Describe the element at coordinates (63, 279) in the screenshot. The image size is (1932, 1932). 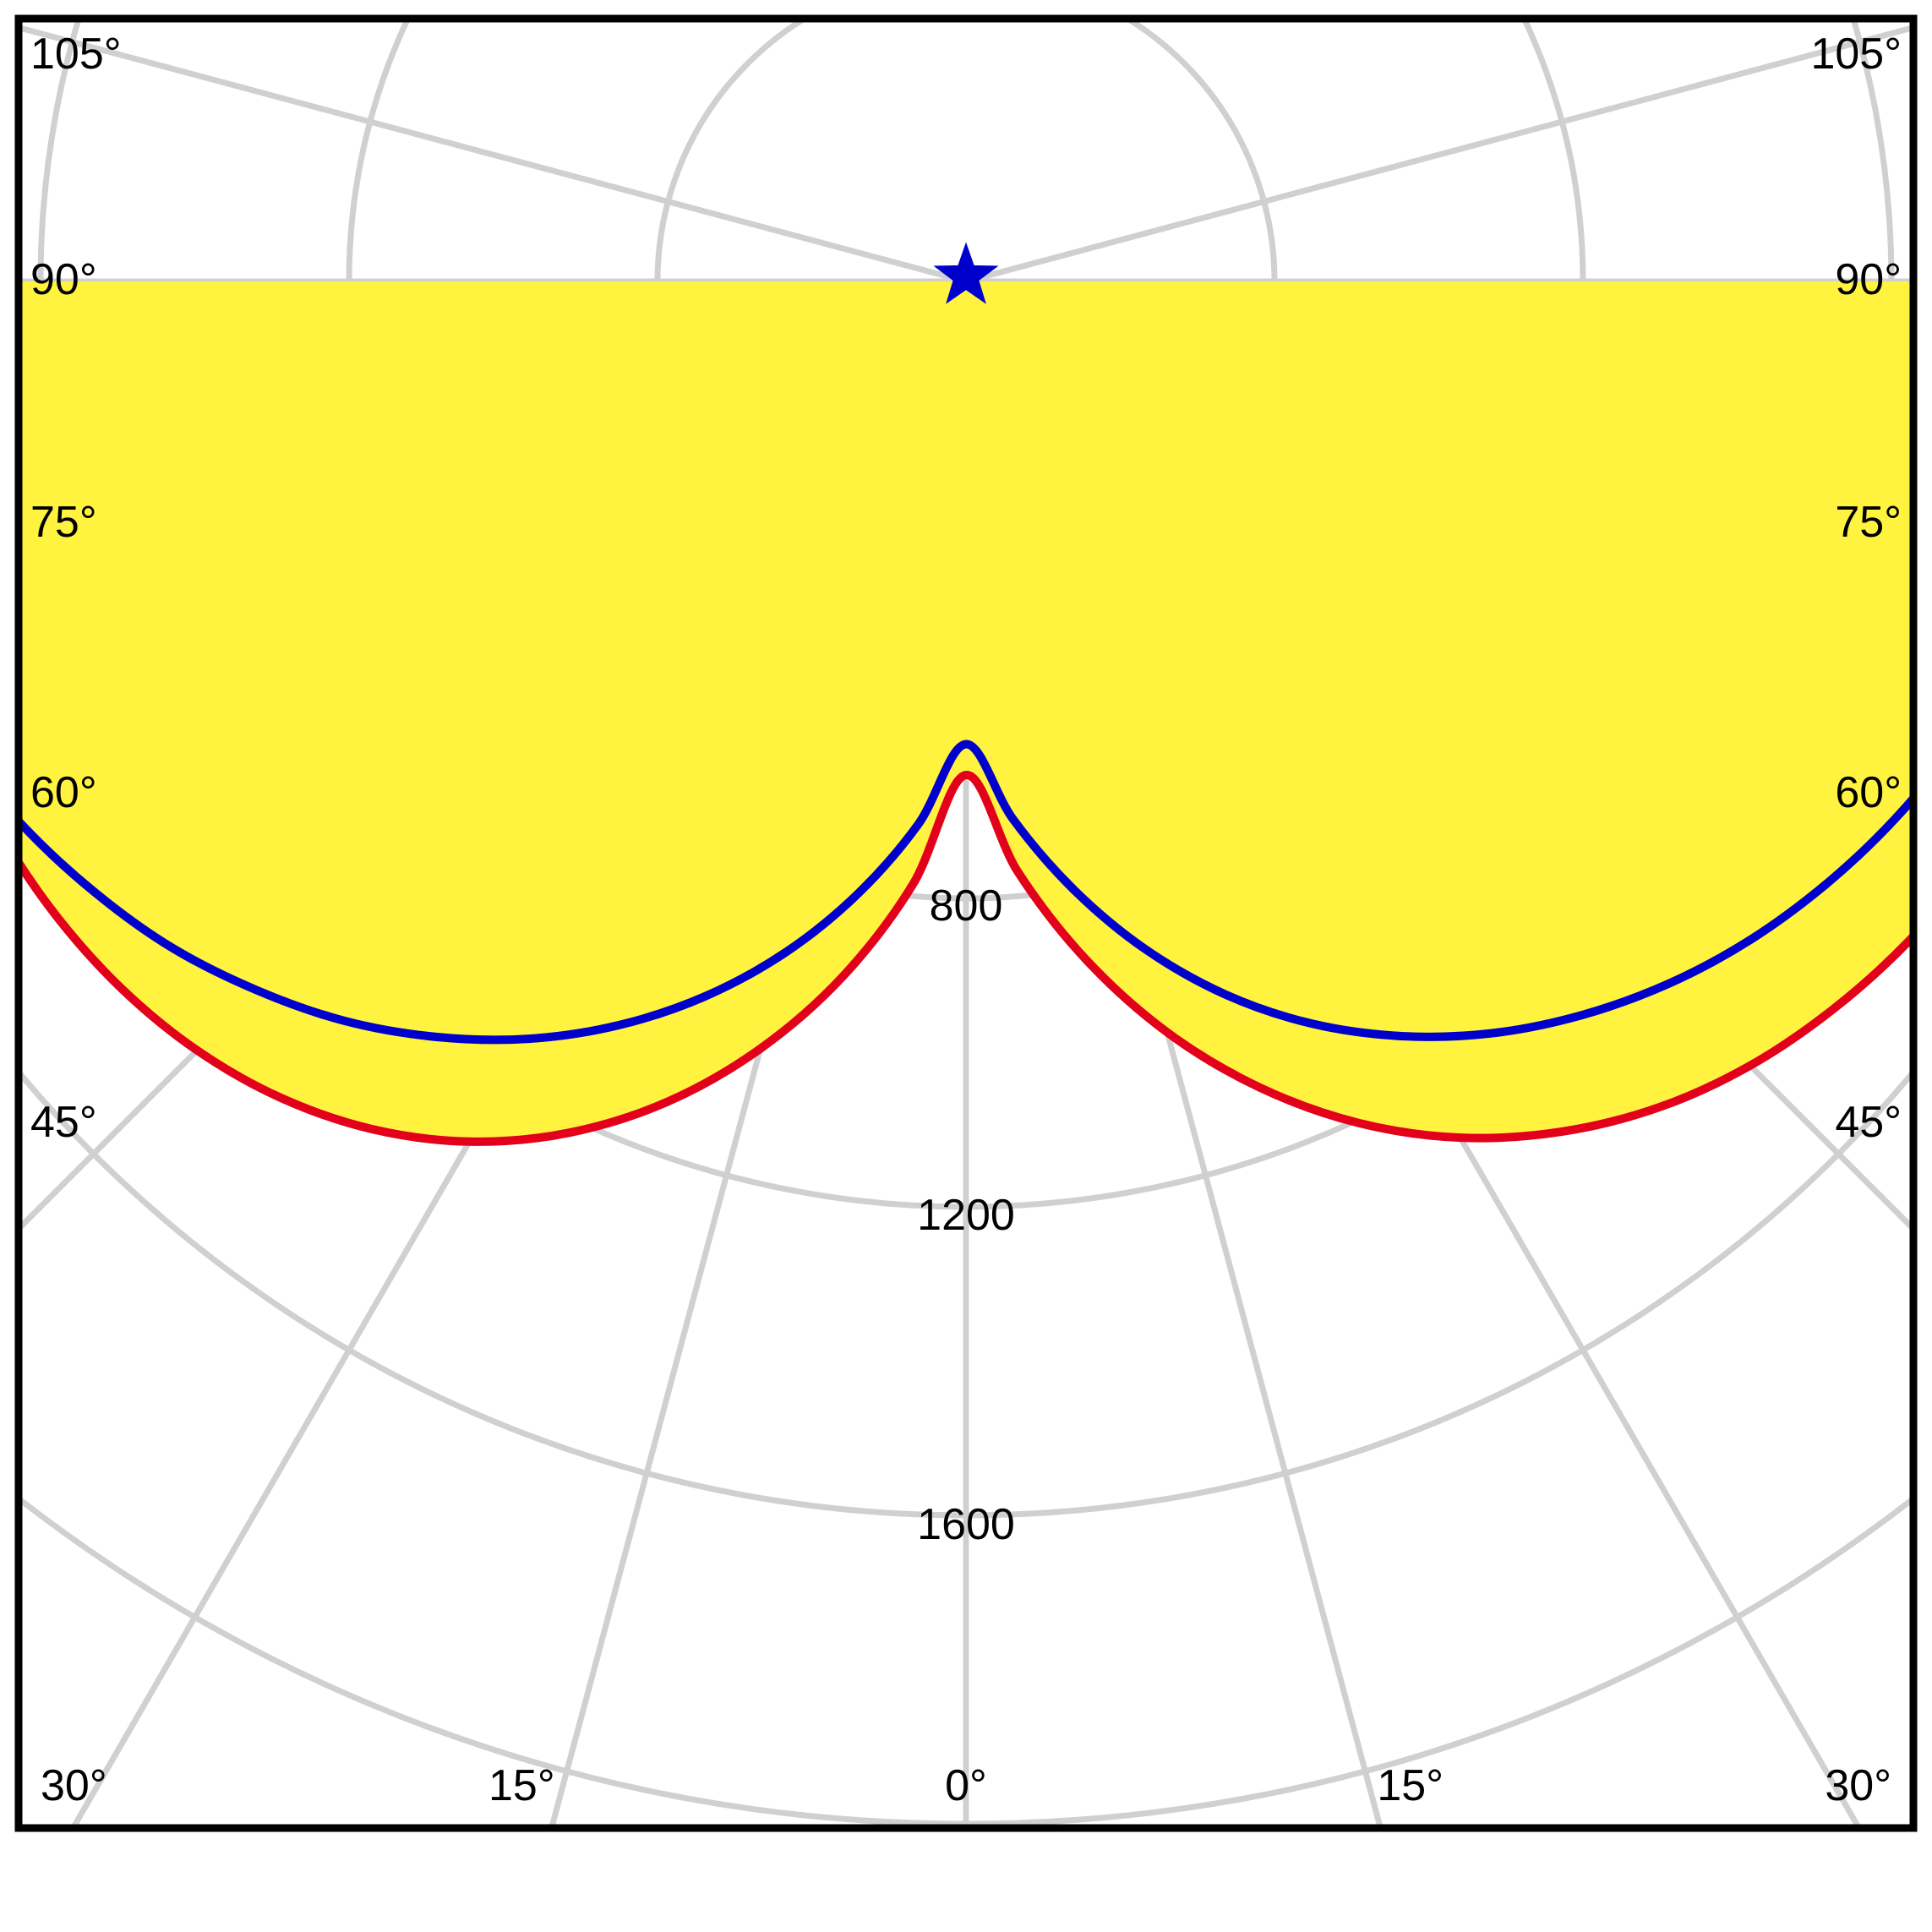
I see `angle-label-left-90: 90°` at that location.